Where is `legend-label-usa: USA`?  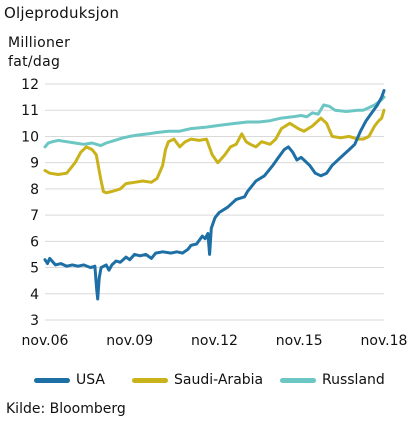
legend-label-usa: USA is located at coordinates (90, 380).